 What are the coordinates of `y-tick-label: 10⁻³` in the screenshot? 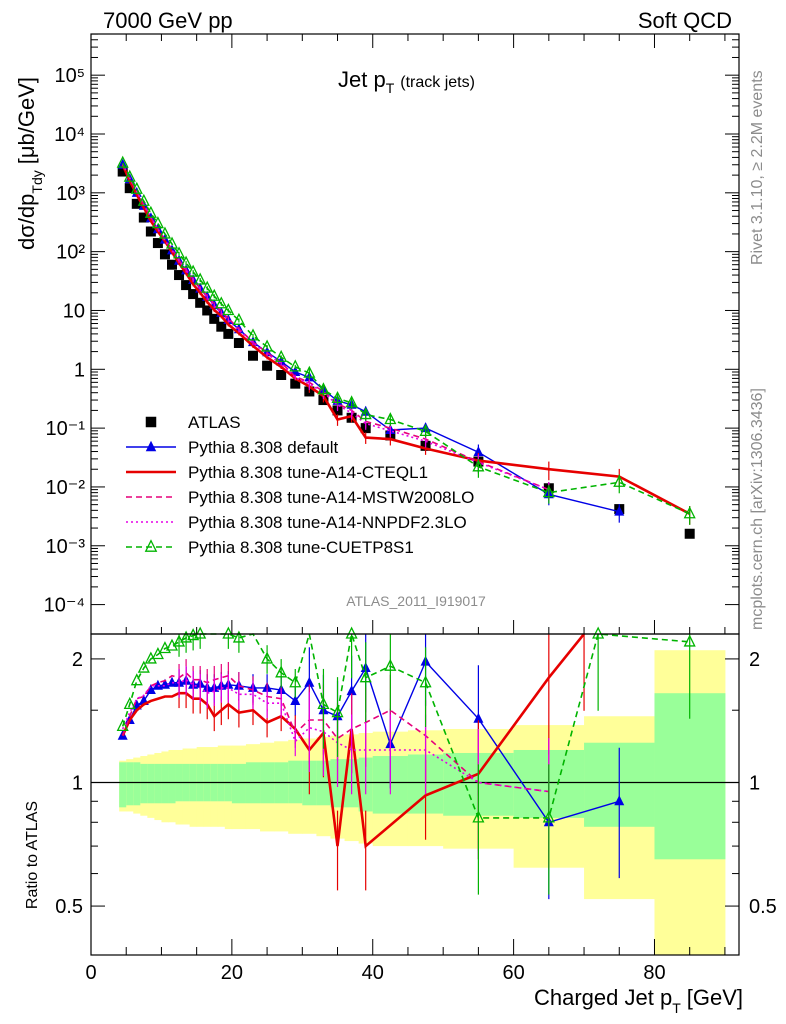 It's located at (66, 547).